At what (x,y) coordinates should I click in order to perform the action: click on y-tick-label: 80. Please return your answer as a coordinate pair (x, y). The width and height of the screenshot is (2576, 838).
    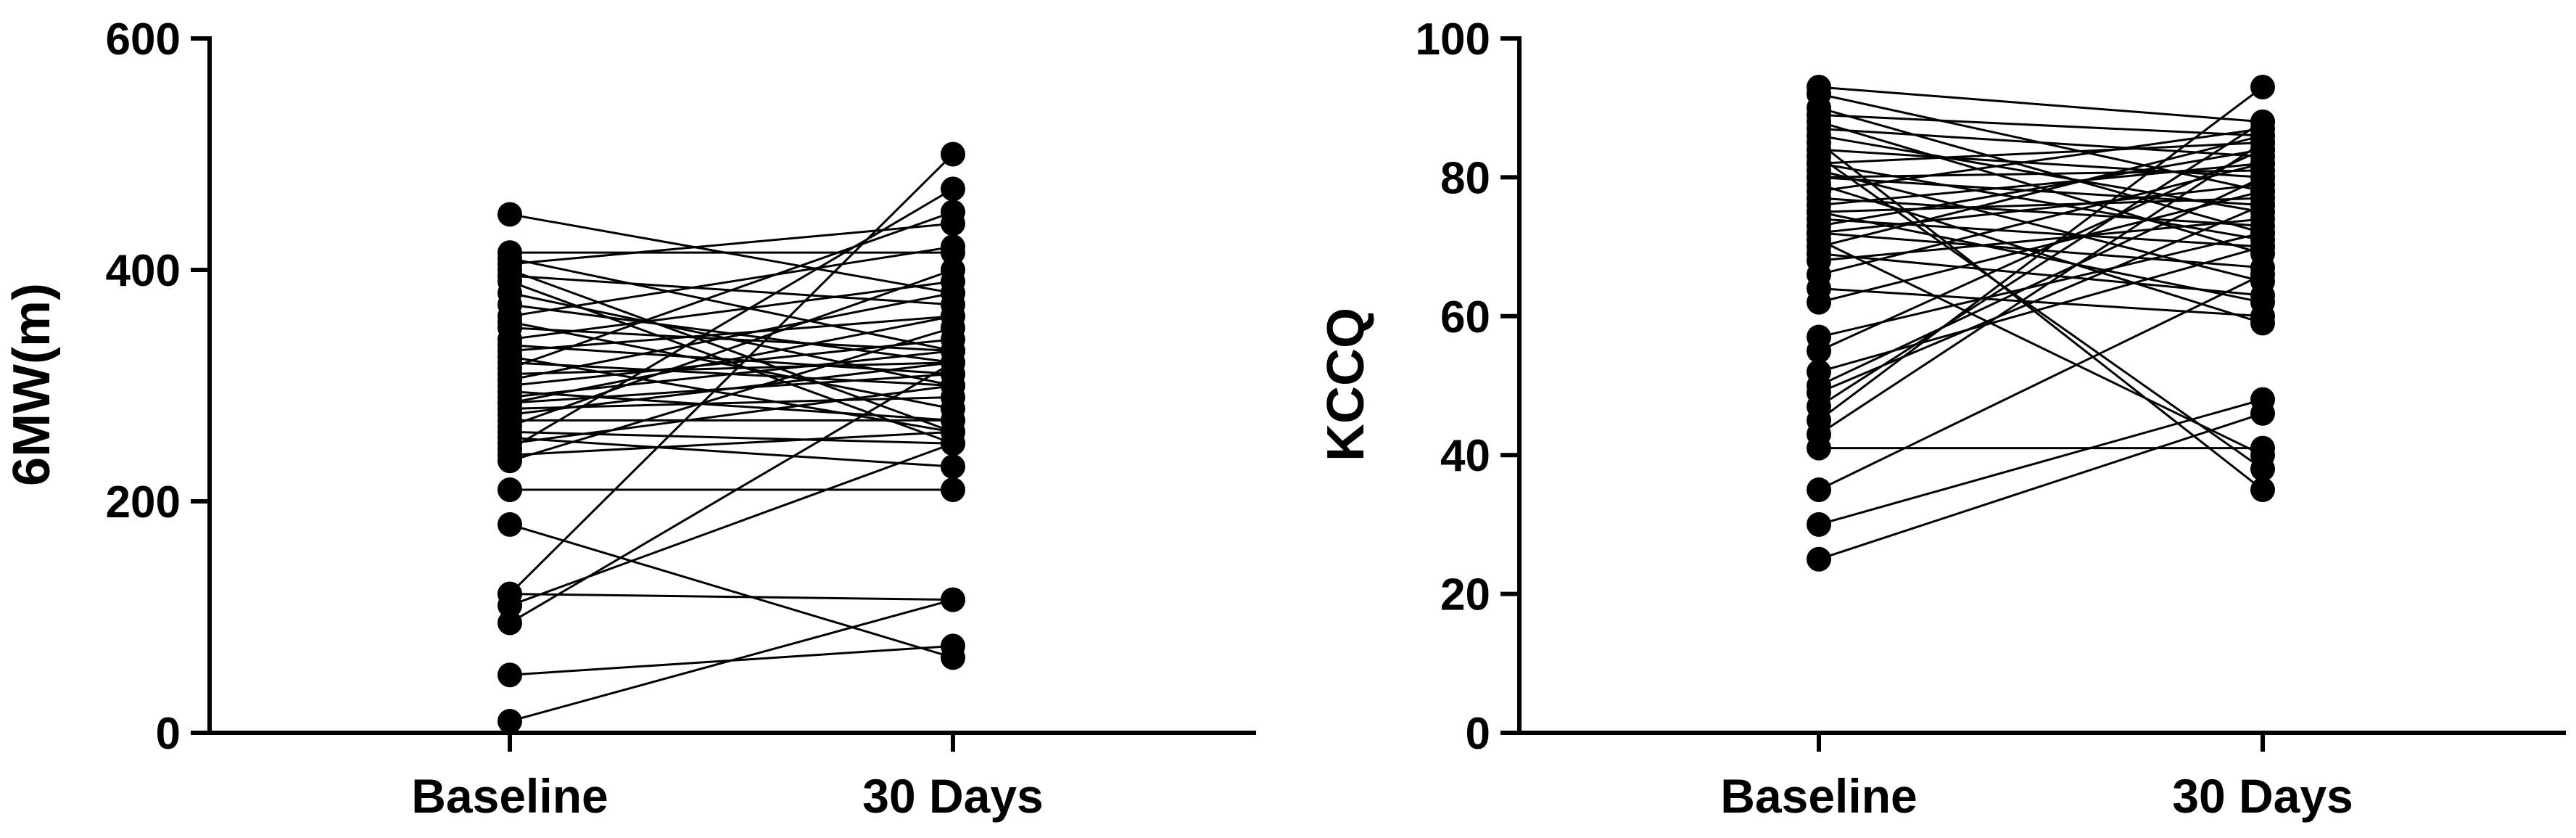
    Looking at the image, I should click on (1465, 178).